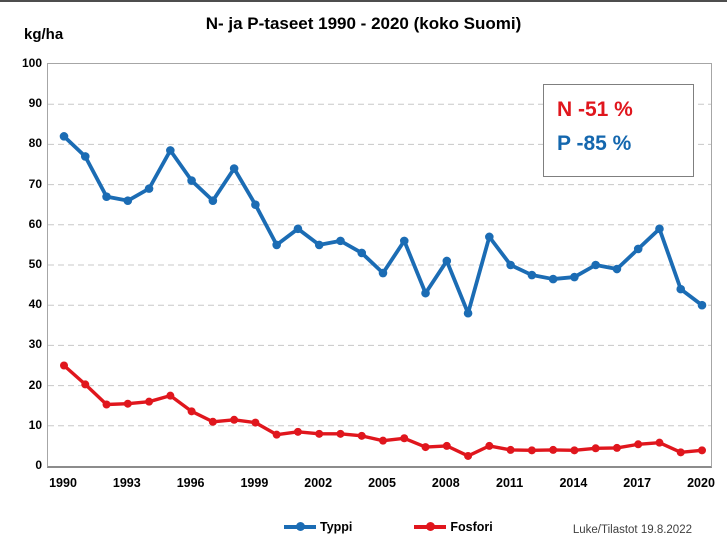 The image size is (727, 552). I want to click on y-tick-label: 20, so click(35, 384).